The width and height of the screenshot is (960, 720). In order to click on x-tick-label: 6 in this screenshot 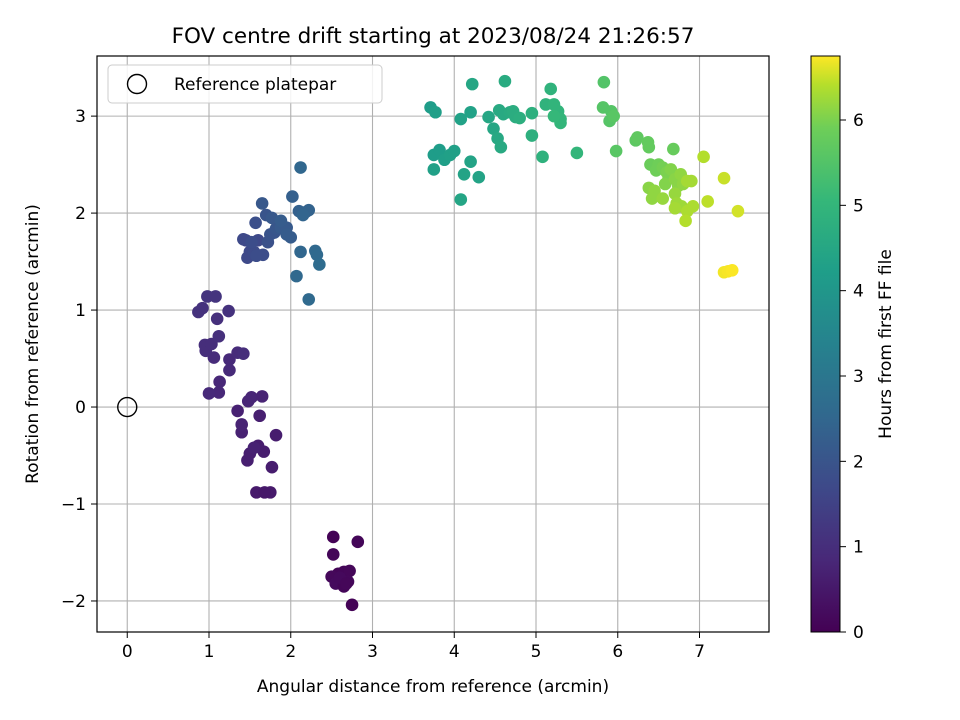, I will do `click(617, 652)`.